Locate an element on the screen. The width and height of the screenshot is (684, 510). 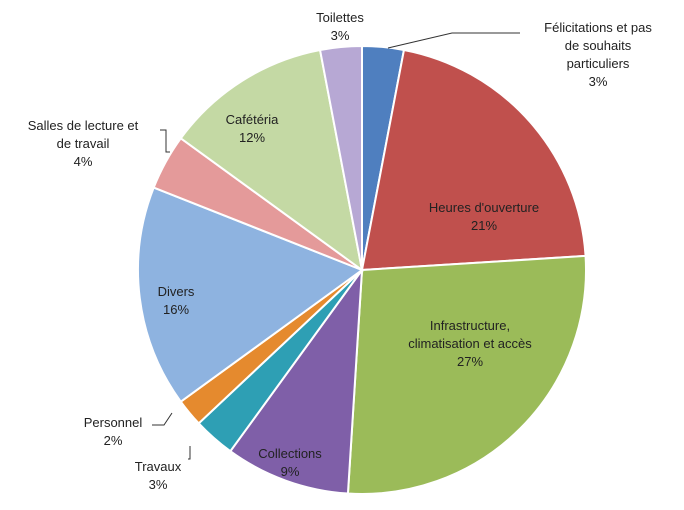
leader-line-travaux is located at coordinates (189, 453).